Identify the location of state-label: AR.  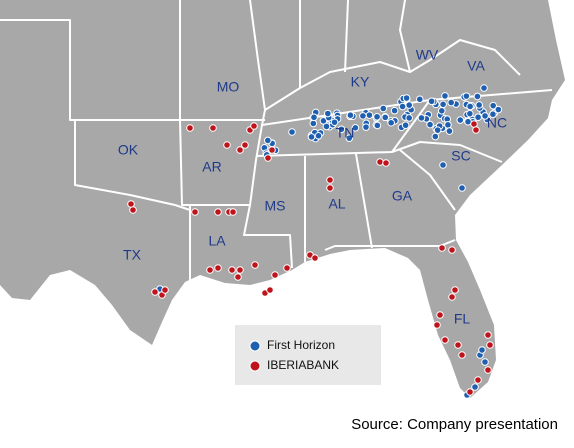
(211, 167).